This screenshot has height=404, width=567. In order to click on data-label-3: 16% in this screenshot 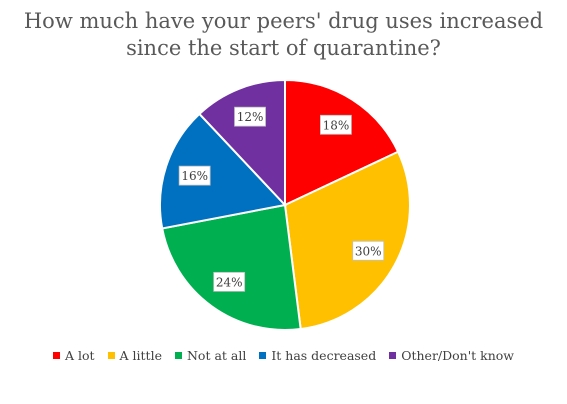, I will do `click(194, 175)`.